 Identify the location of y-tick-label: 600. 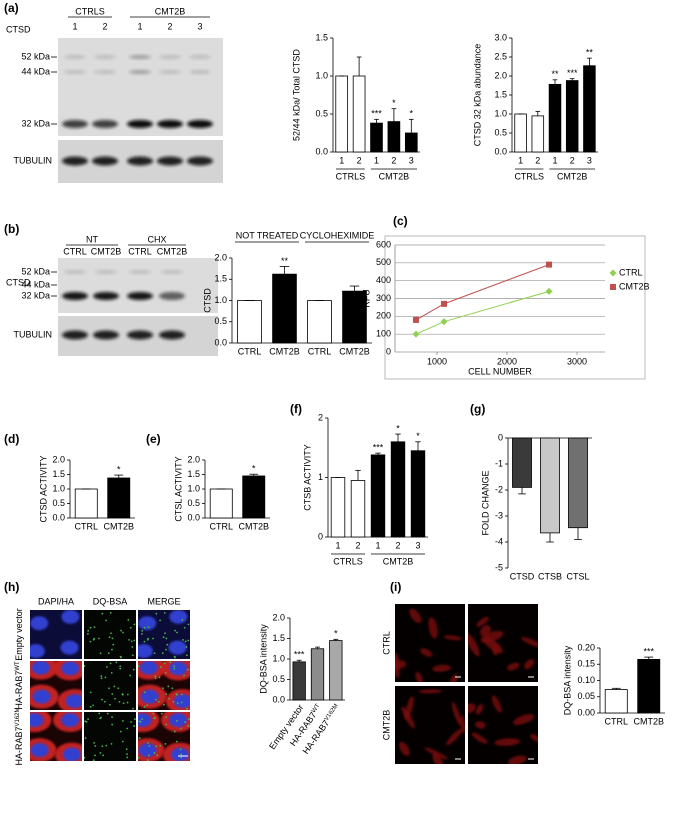
(383, 244).